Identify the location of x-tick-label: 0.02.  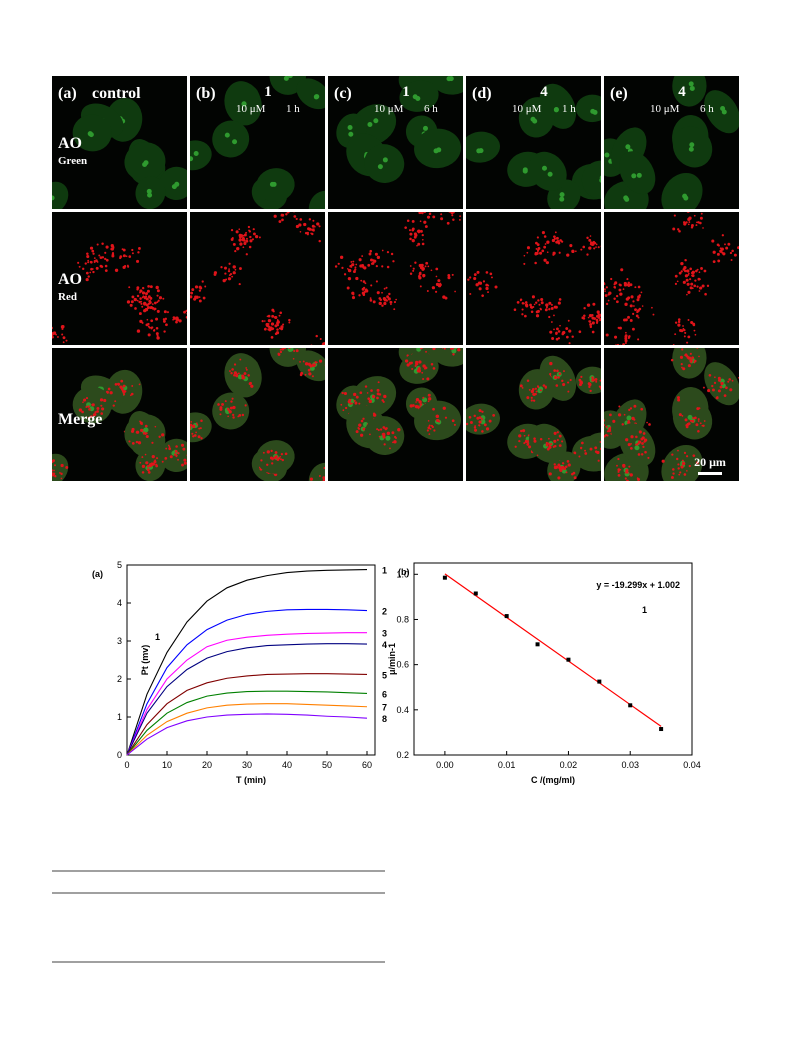
(569, 765).